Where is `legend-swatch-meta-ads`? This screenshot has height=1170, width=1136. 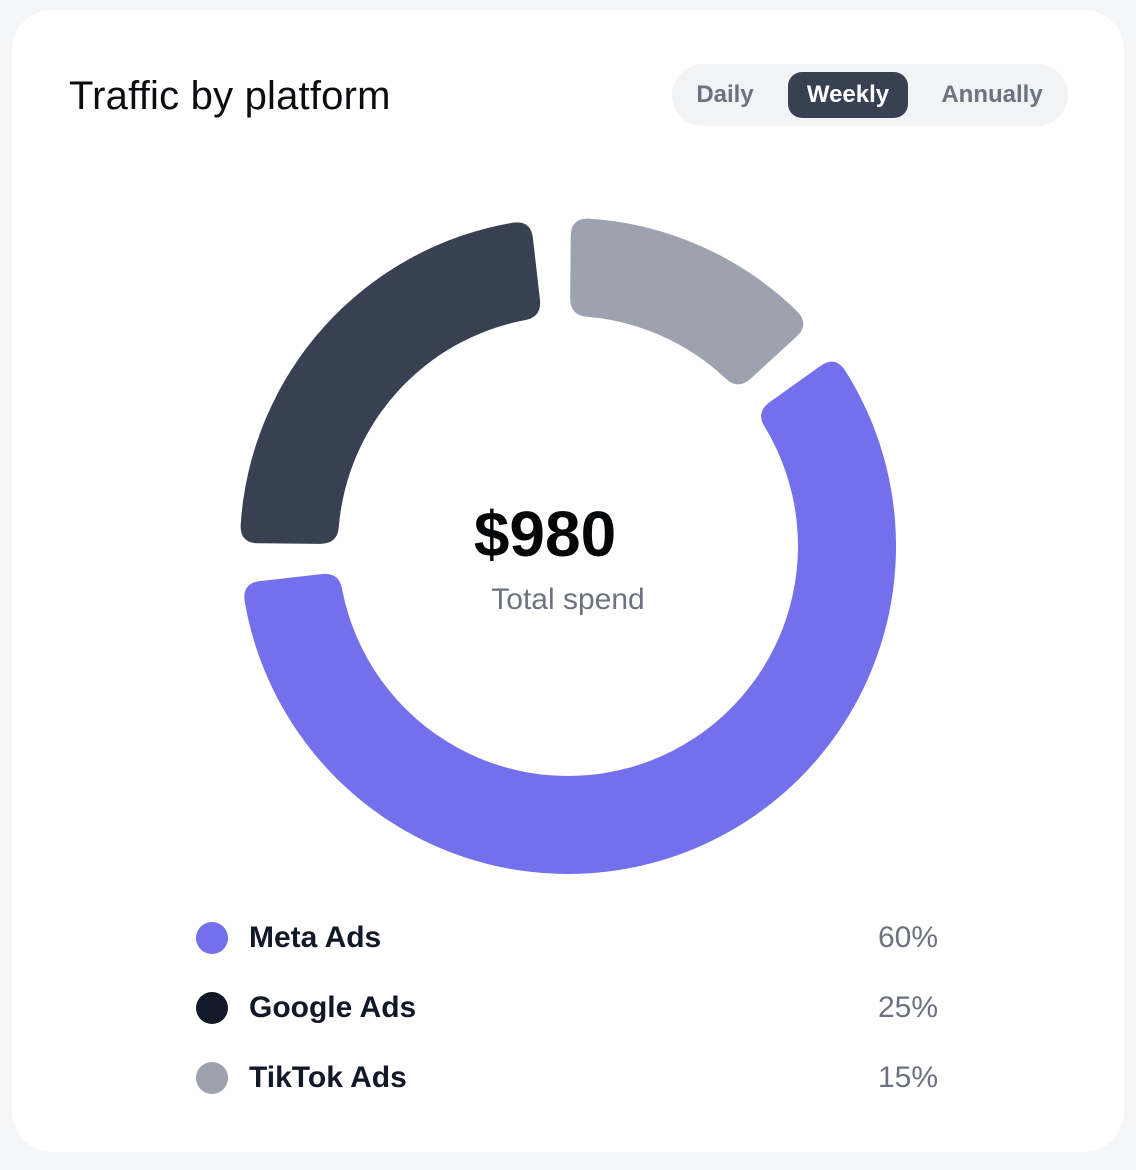 legend-swatch-meta-ads is located at coordinates (212, 938).